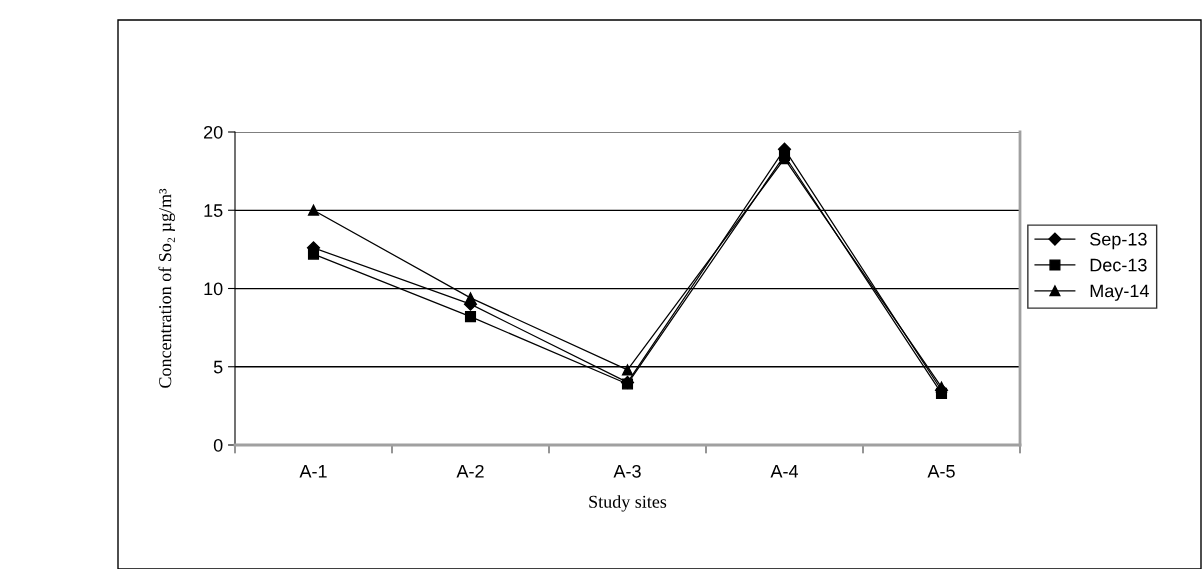 This screenshot has height=569, width=1202. I want to click on y-tick-label: 20, so click(213, 132).